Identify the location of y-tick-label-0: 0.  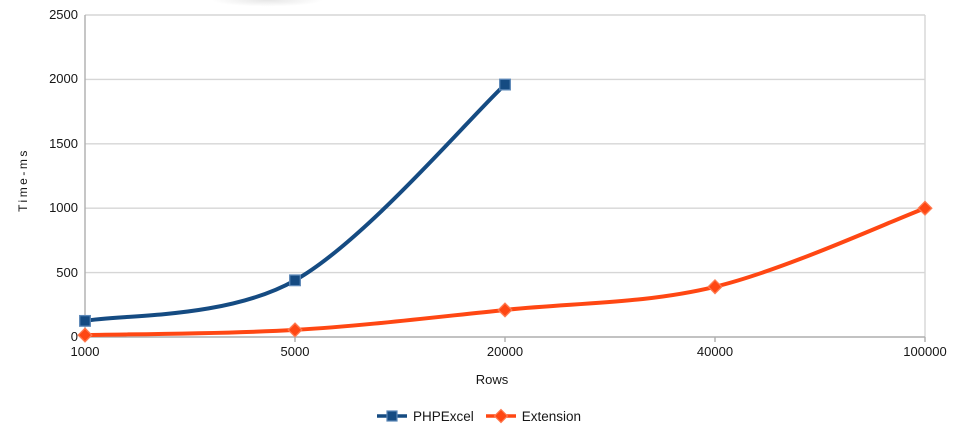
(74, 336).